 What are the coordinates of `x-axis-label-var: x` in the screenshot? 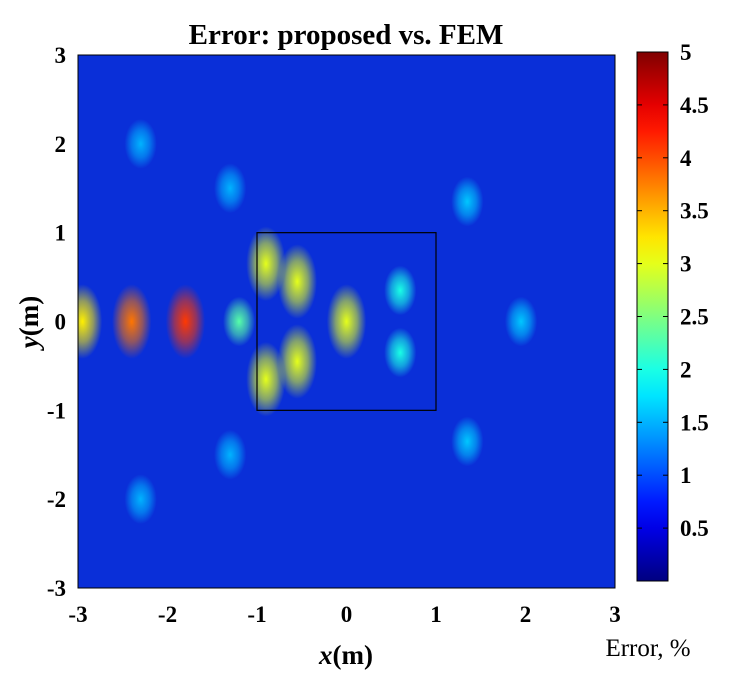 It's located at (325, 655).